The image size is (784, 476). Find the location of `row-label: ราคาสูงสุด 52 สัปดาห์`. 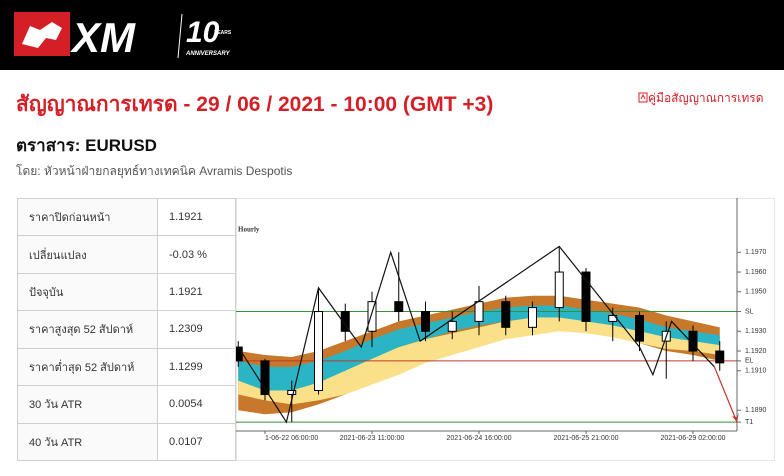

row-label: ราคาสูงสุด 52 สัปดาห์ is located at coordinates (87, 329).